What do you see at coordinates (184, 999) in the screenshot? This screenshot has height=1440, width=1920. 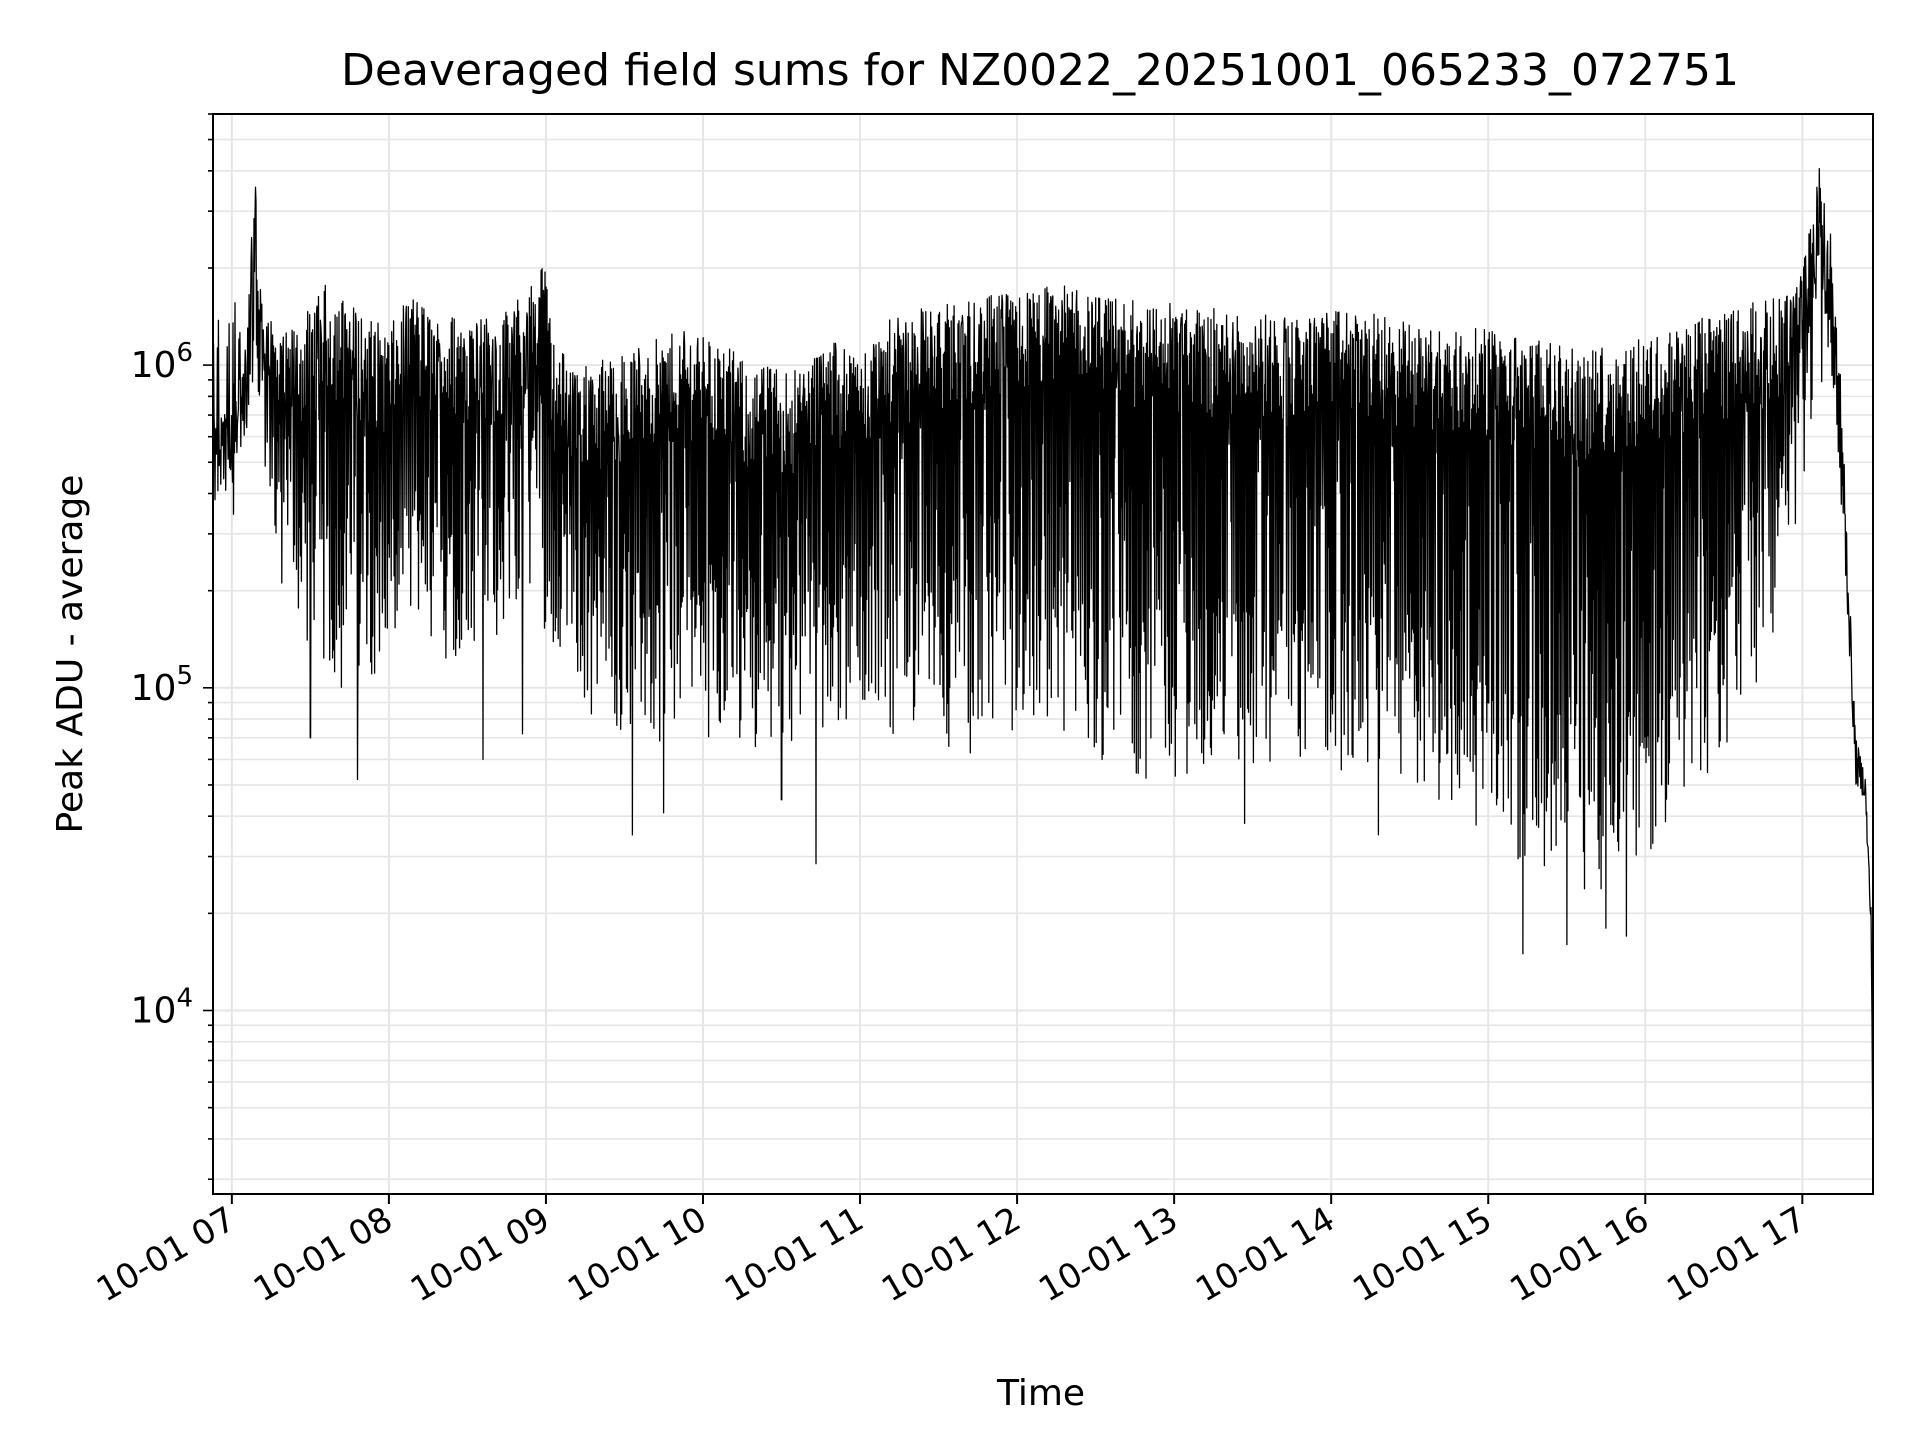 I see `y-tick-label-exponent: 4` at bounding box center [184, 999].